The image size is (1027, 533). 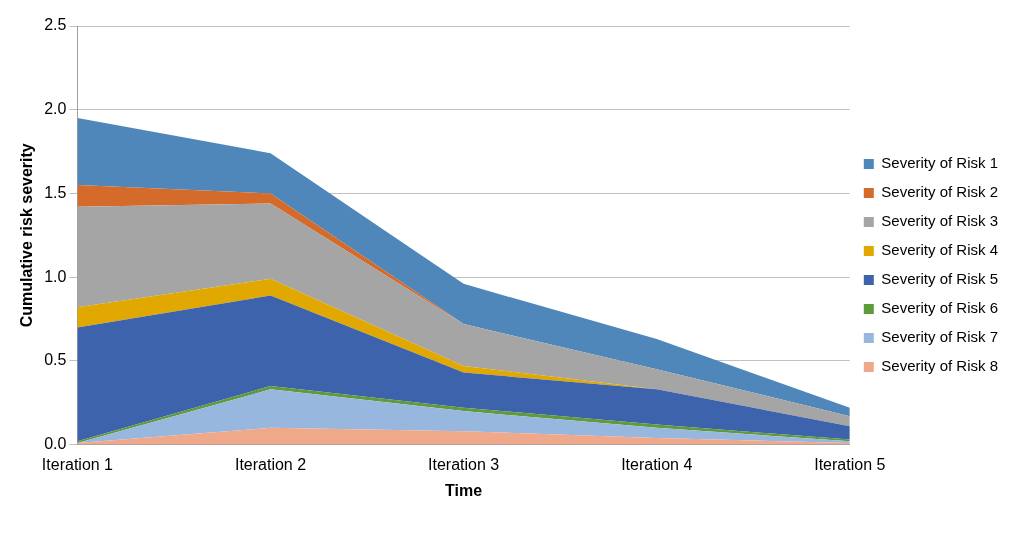 I want to click on legend-label: Severity of Risk 7, so click(x=940, y=337).